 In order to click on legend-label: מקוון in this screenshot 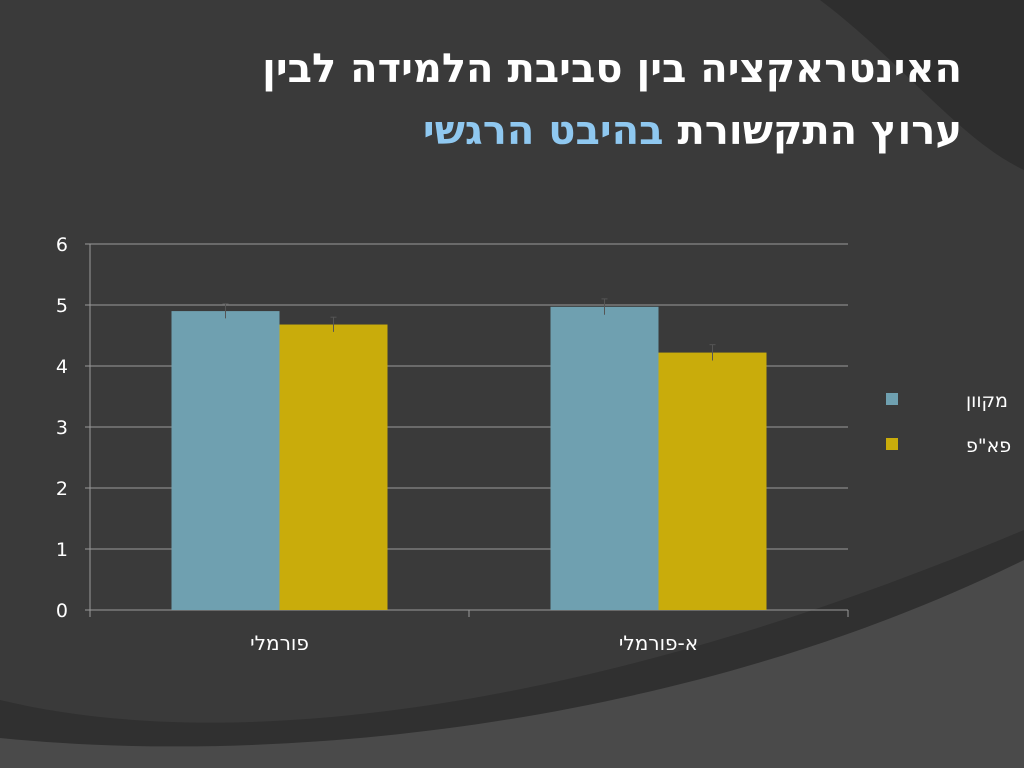, I will do `click(987, 401)`.